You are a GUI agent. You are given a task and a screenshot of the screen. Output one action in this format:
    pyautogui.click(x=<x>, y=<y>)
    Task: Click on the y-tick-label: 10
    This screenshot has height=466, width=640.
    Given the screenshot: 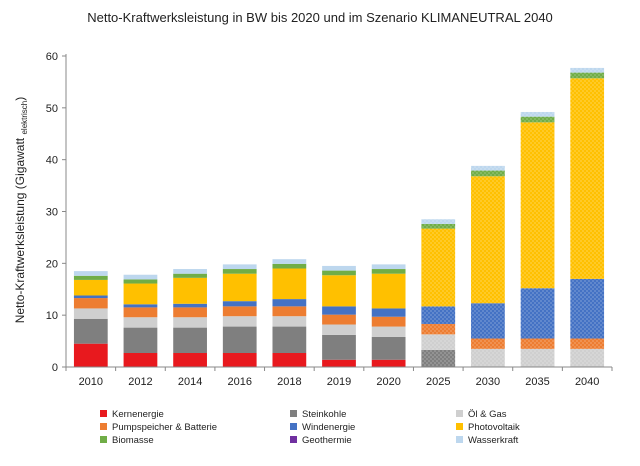 What is the action you would take?
    pyautogui.click(x=52, y=316)
    